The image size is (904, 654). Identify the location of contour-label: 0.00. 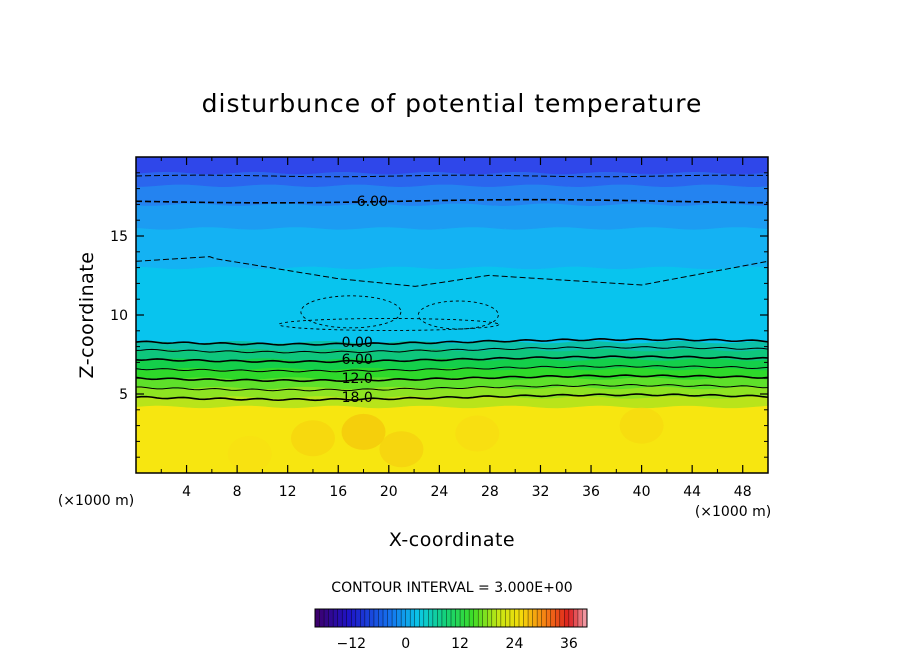
(357, 343).